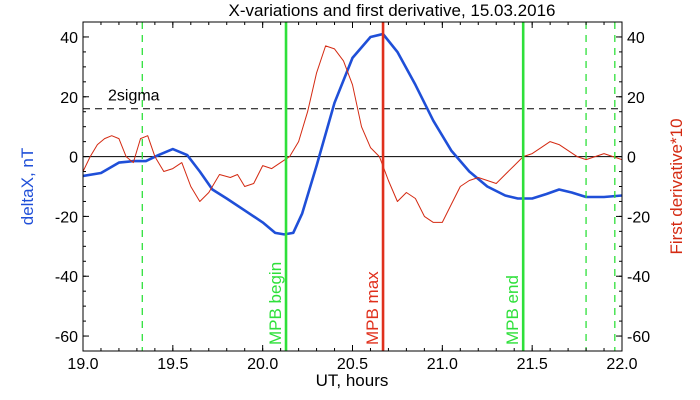 The image size is (700, 400). Describe the element at coordinates (66, 337) in the screenshot. I see `y-tick-label-left: -60` at that location.